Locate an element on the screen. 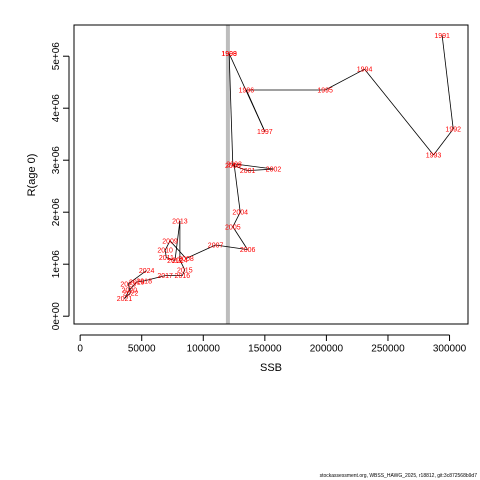 This screenshot has width=480, height=480. point-year-label: 2003 is located at coordinates (234, 164).